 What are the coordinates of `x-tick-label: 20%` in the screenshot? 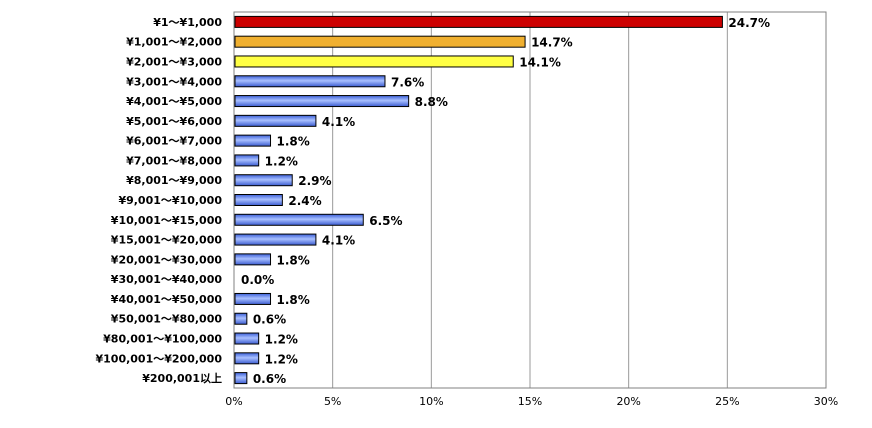 It's located at (628, 401).